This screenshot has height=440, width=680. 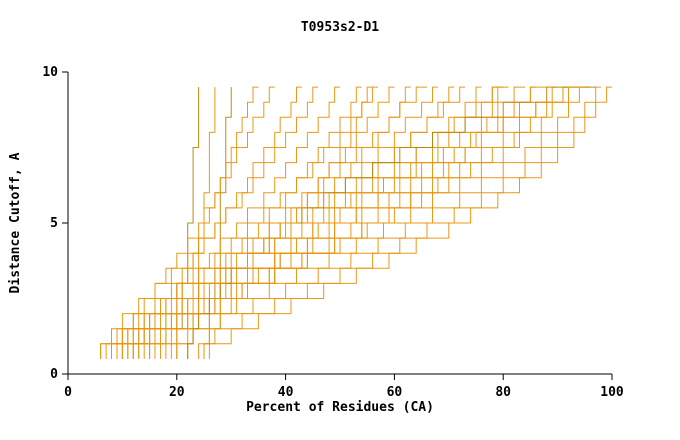 I want to click on x-axis-label: Percent of Residues (CA), so click(x=340, y=407).